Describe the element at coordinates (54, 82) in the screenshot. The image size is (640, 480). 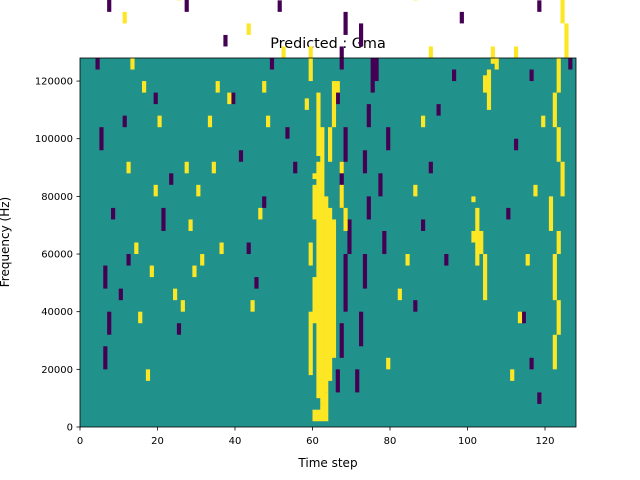
I see `y-tick-label: 120000` at that location.